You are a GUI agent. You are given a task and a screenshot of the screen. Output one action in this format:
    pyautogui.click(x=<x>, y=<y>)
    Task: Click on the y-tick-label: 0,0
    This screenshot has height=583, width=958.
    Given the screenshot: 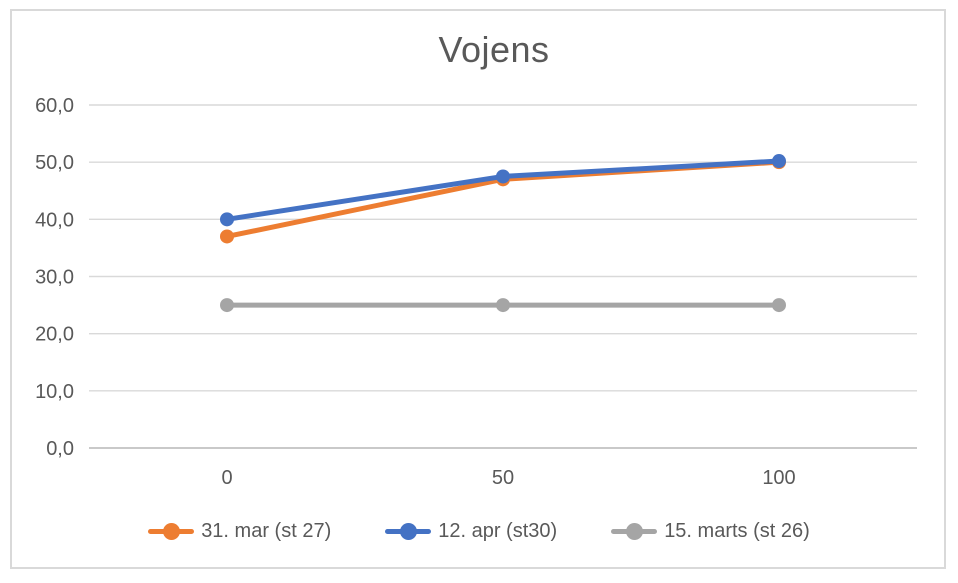 What is the action you would take?
    pyautogui.click(x=60, y=449)
    